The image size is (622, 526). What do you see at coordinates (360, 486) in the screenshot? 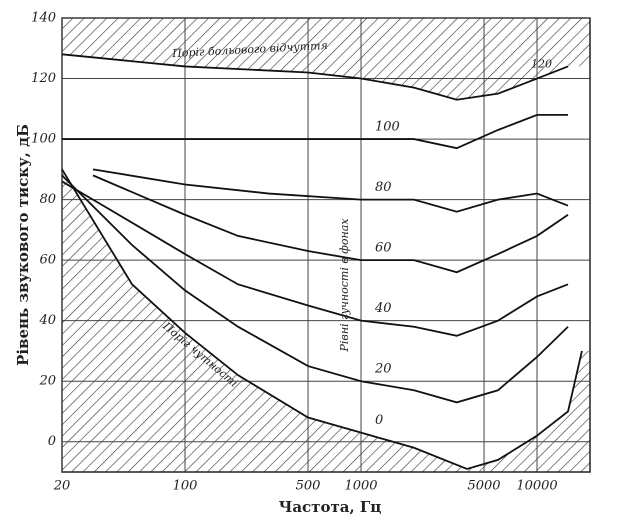
I see `x-tick-label: 1000` at bounding box center [360, 486].